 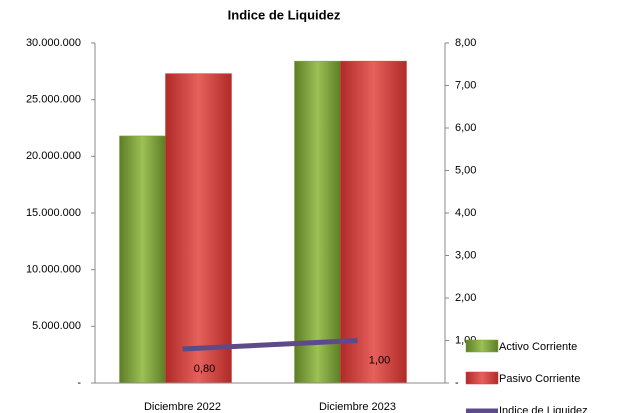 I want to click on y2-tick-label: 8,00, so click(x=465, y=43).